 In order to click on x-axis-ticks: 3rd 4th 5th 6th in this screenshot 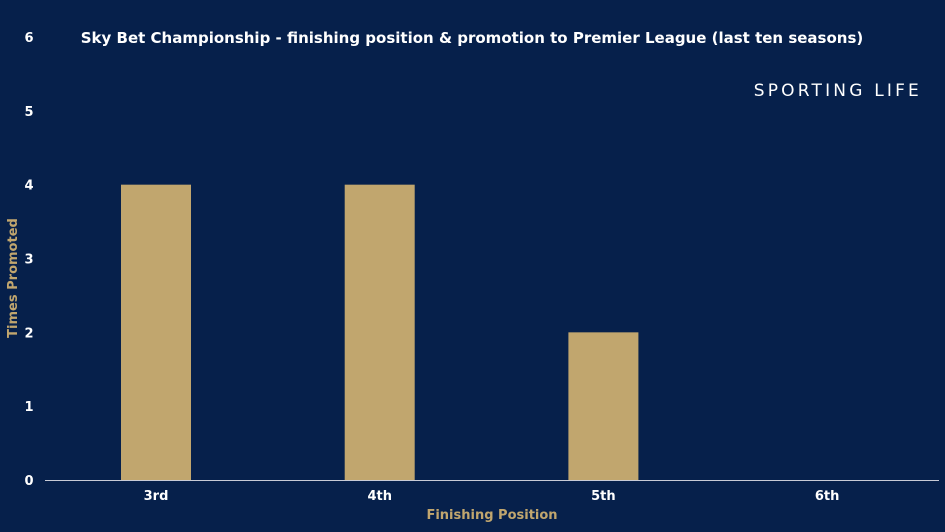, I will do `click(492, 496)`.